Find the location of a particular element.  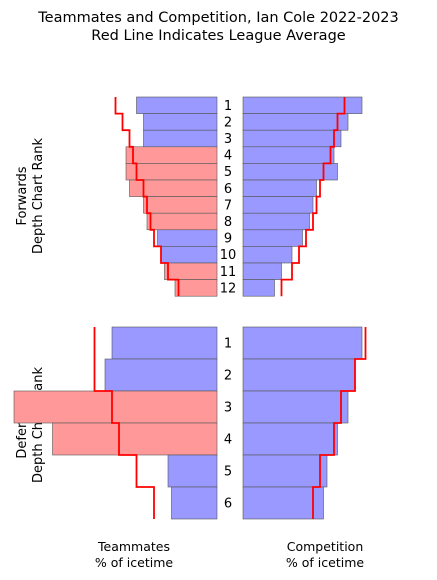

forwards-rank-label: 6 is located at coordinates (228, 189).